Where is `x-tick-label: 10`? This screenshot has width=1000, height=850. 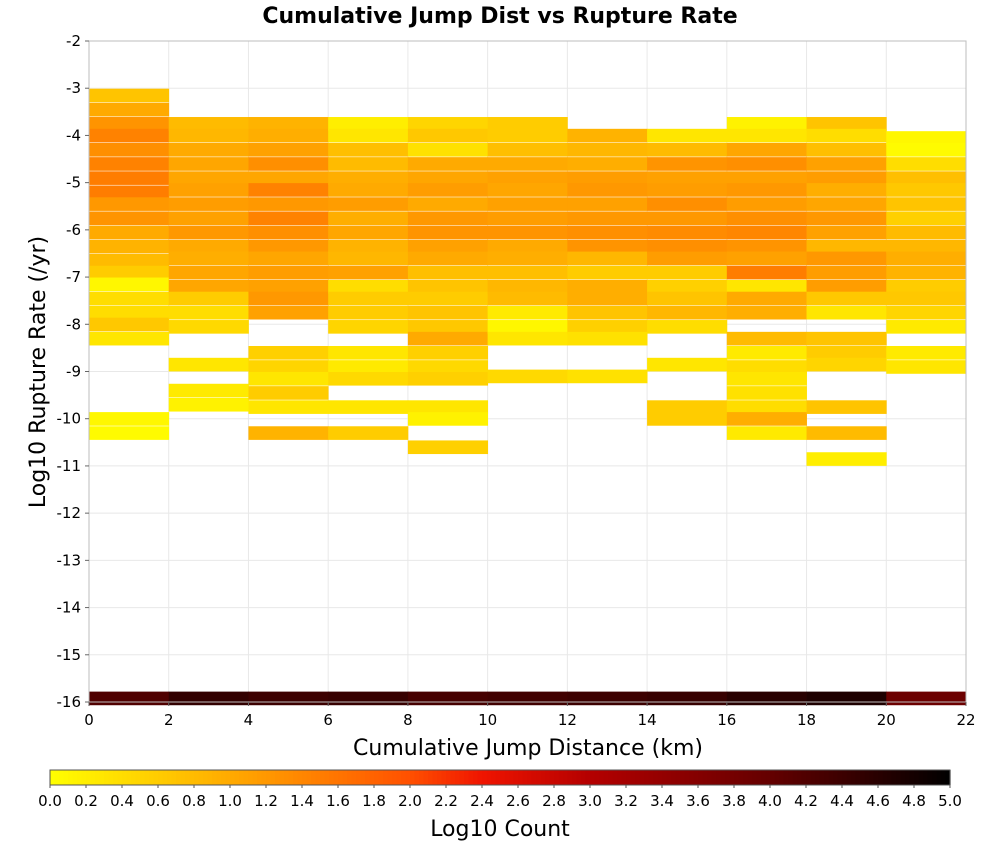 x-tick-label: 10 is located at coordinates (487, 720).